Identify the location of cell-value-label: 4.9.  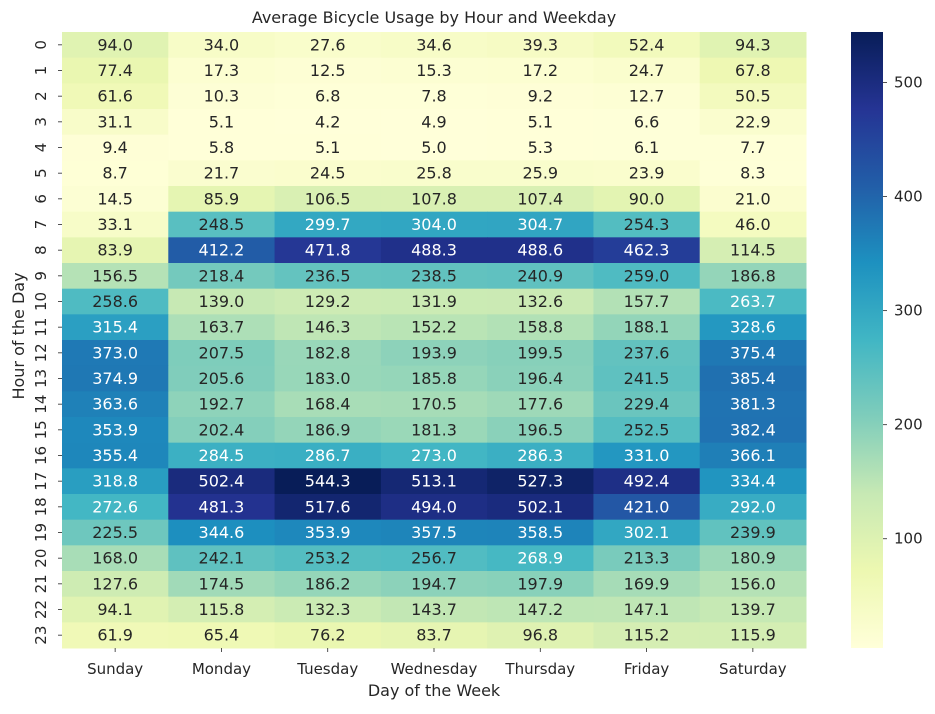
(433, 121).